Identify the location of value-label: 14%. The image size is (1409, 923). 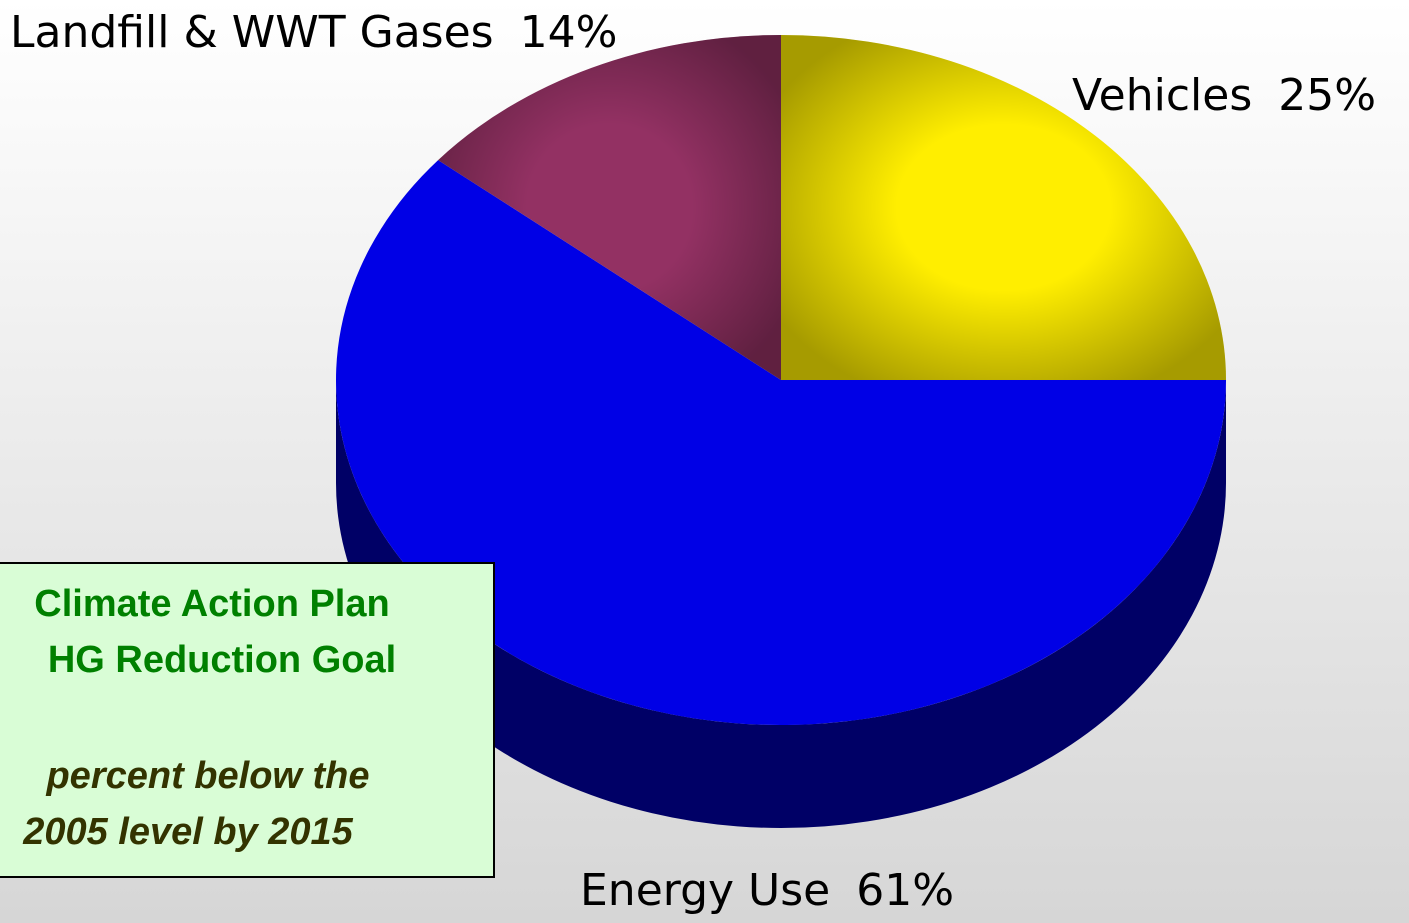
(569, 32).